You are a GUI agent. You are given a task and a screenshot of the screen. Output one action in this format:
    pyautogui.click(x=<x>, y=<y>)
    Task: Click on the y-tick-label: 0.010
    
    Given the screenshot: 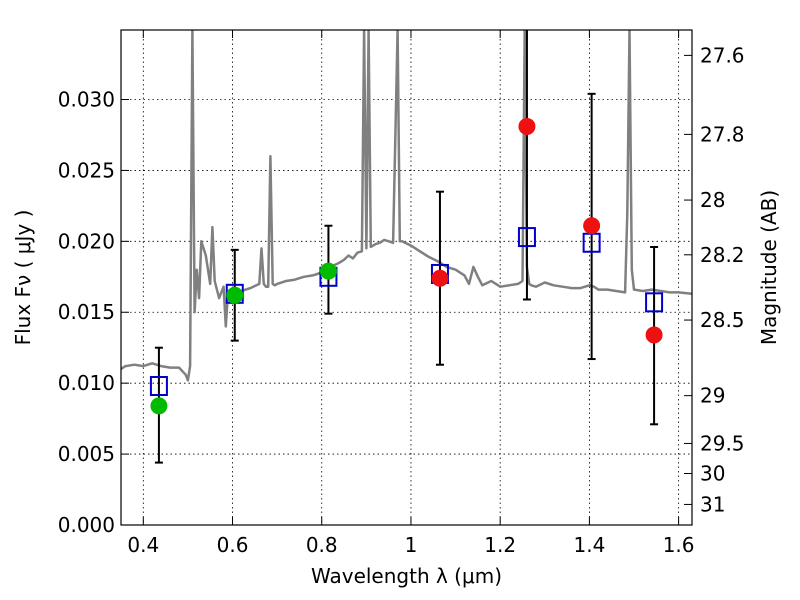 What is the action you would take?
    pyautogui.click(x=86, y=383)
    